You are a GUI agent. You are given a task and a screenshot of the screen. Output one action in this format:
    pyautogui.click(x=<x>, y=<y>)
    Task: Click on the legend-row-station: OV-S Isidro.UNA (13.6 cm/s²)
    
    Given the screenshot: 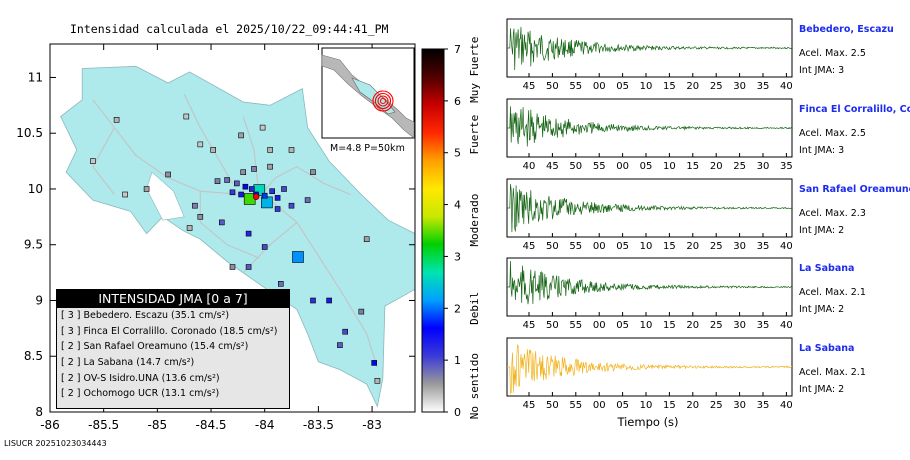 What is the action you would take?
    pyautogui.click(x=150, y=378)
    